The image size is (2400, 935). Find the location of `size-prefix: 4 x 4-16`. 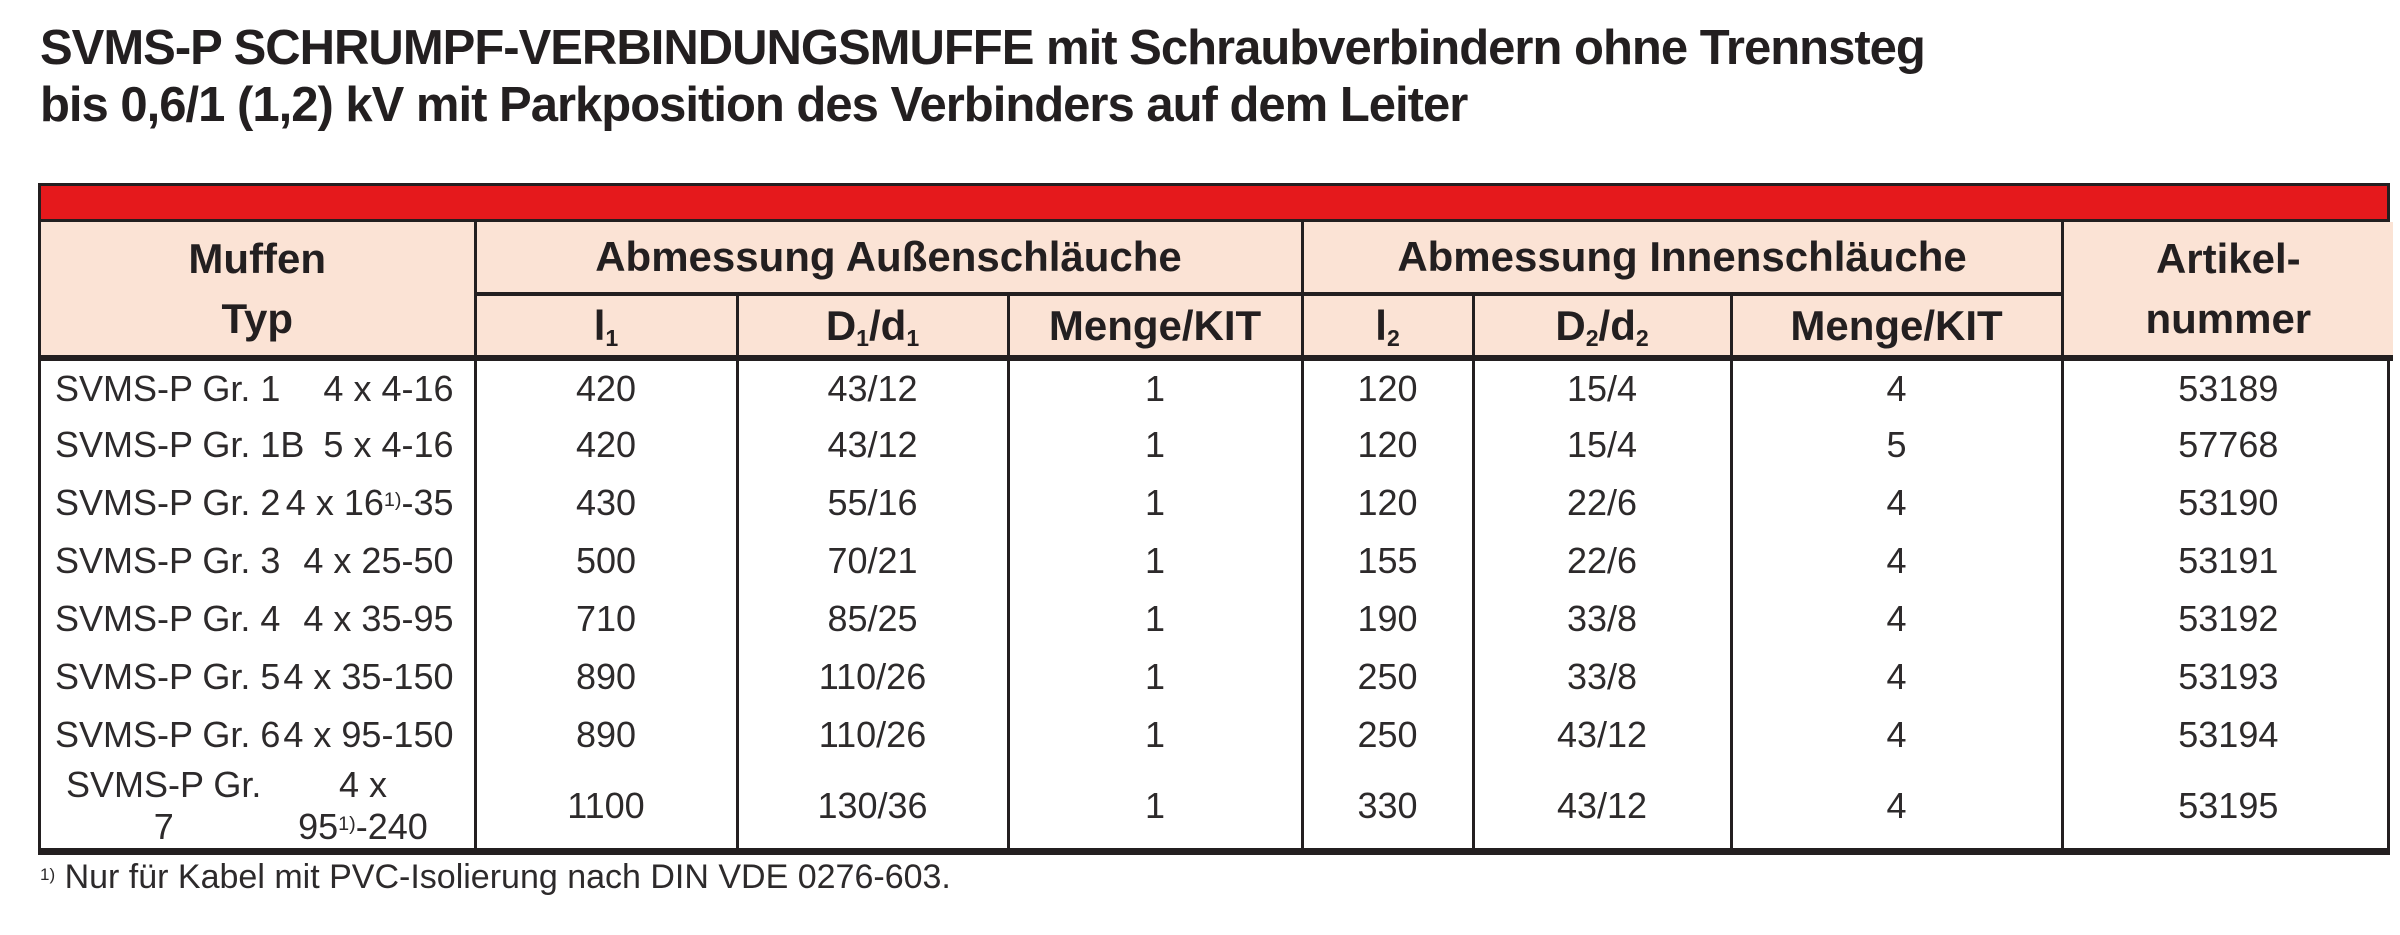

size-prefix: 4 x 4-16 is located at coordinates (388, 388).